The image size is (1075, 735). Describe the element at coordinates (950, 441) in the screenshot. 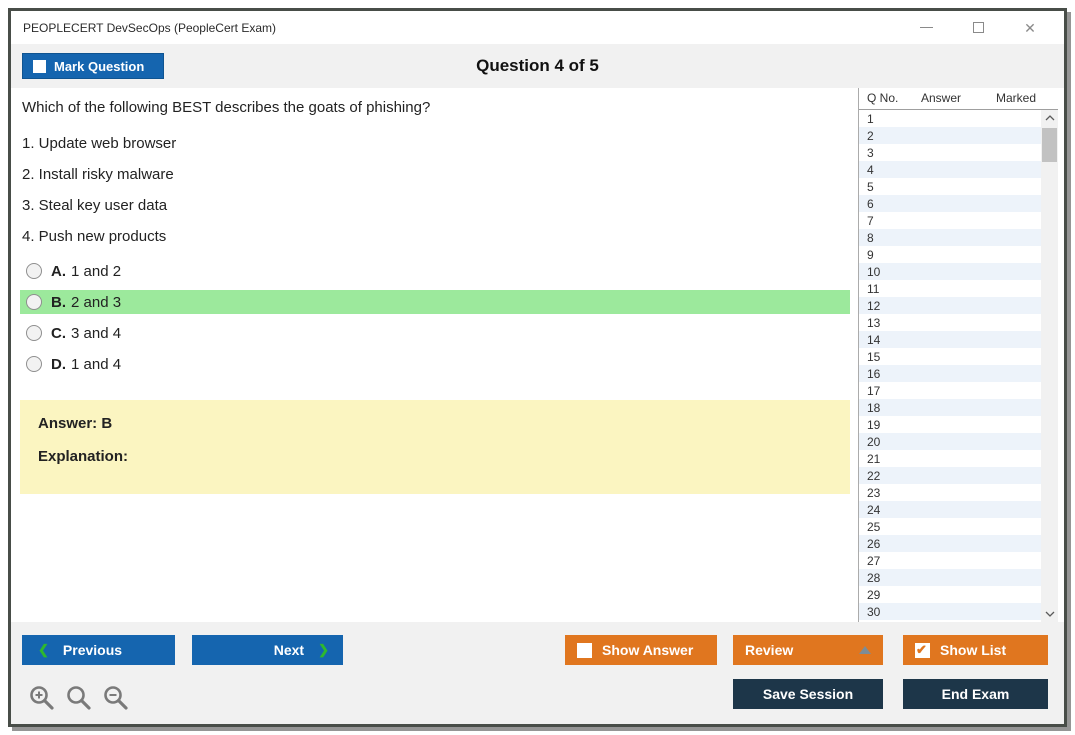

I see `question-list-row: 20` at that location.